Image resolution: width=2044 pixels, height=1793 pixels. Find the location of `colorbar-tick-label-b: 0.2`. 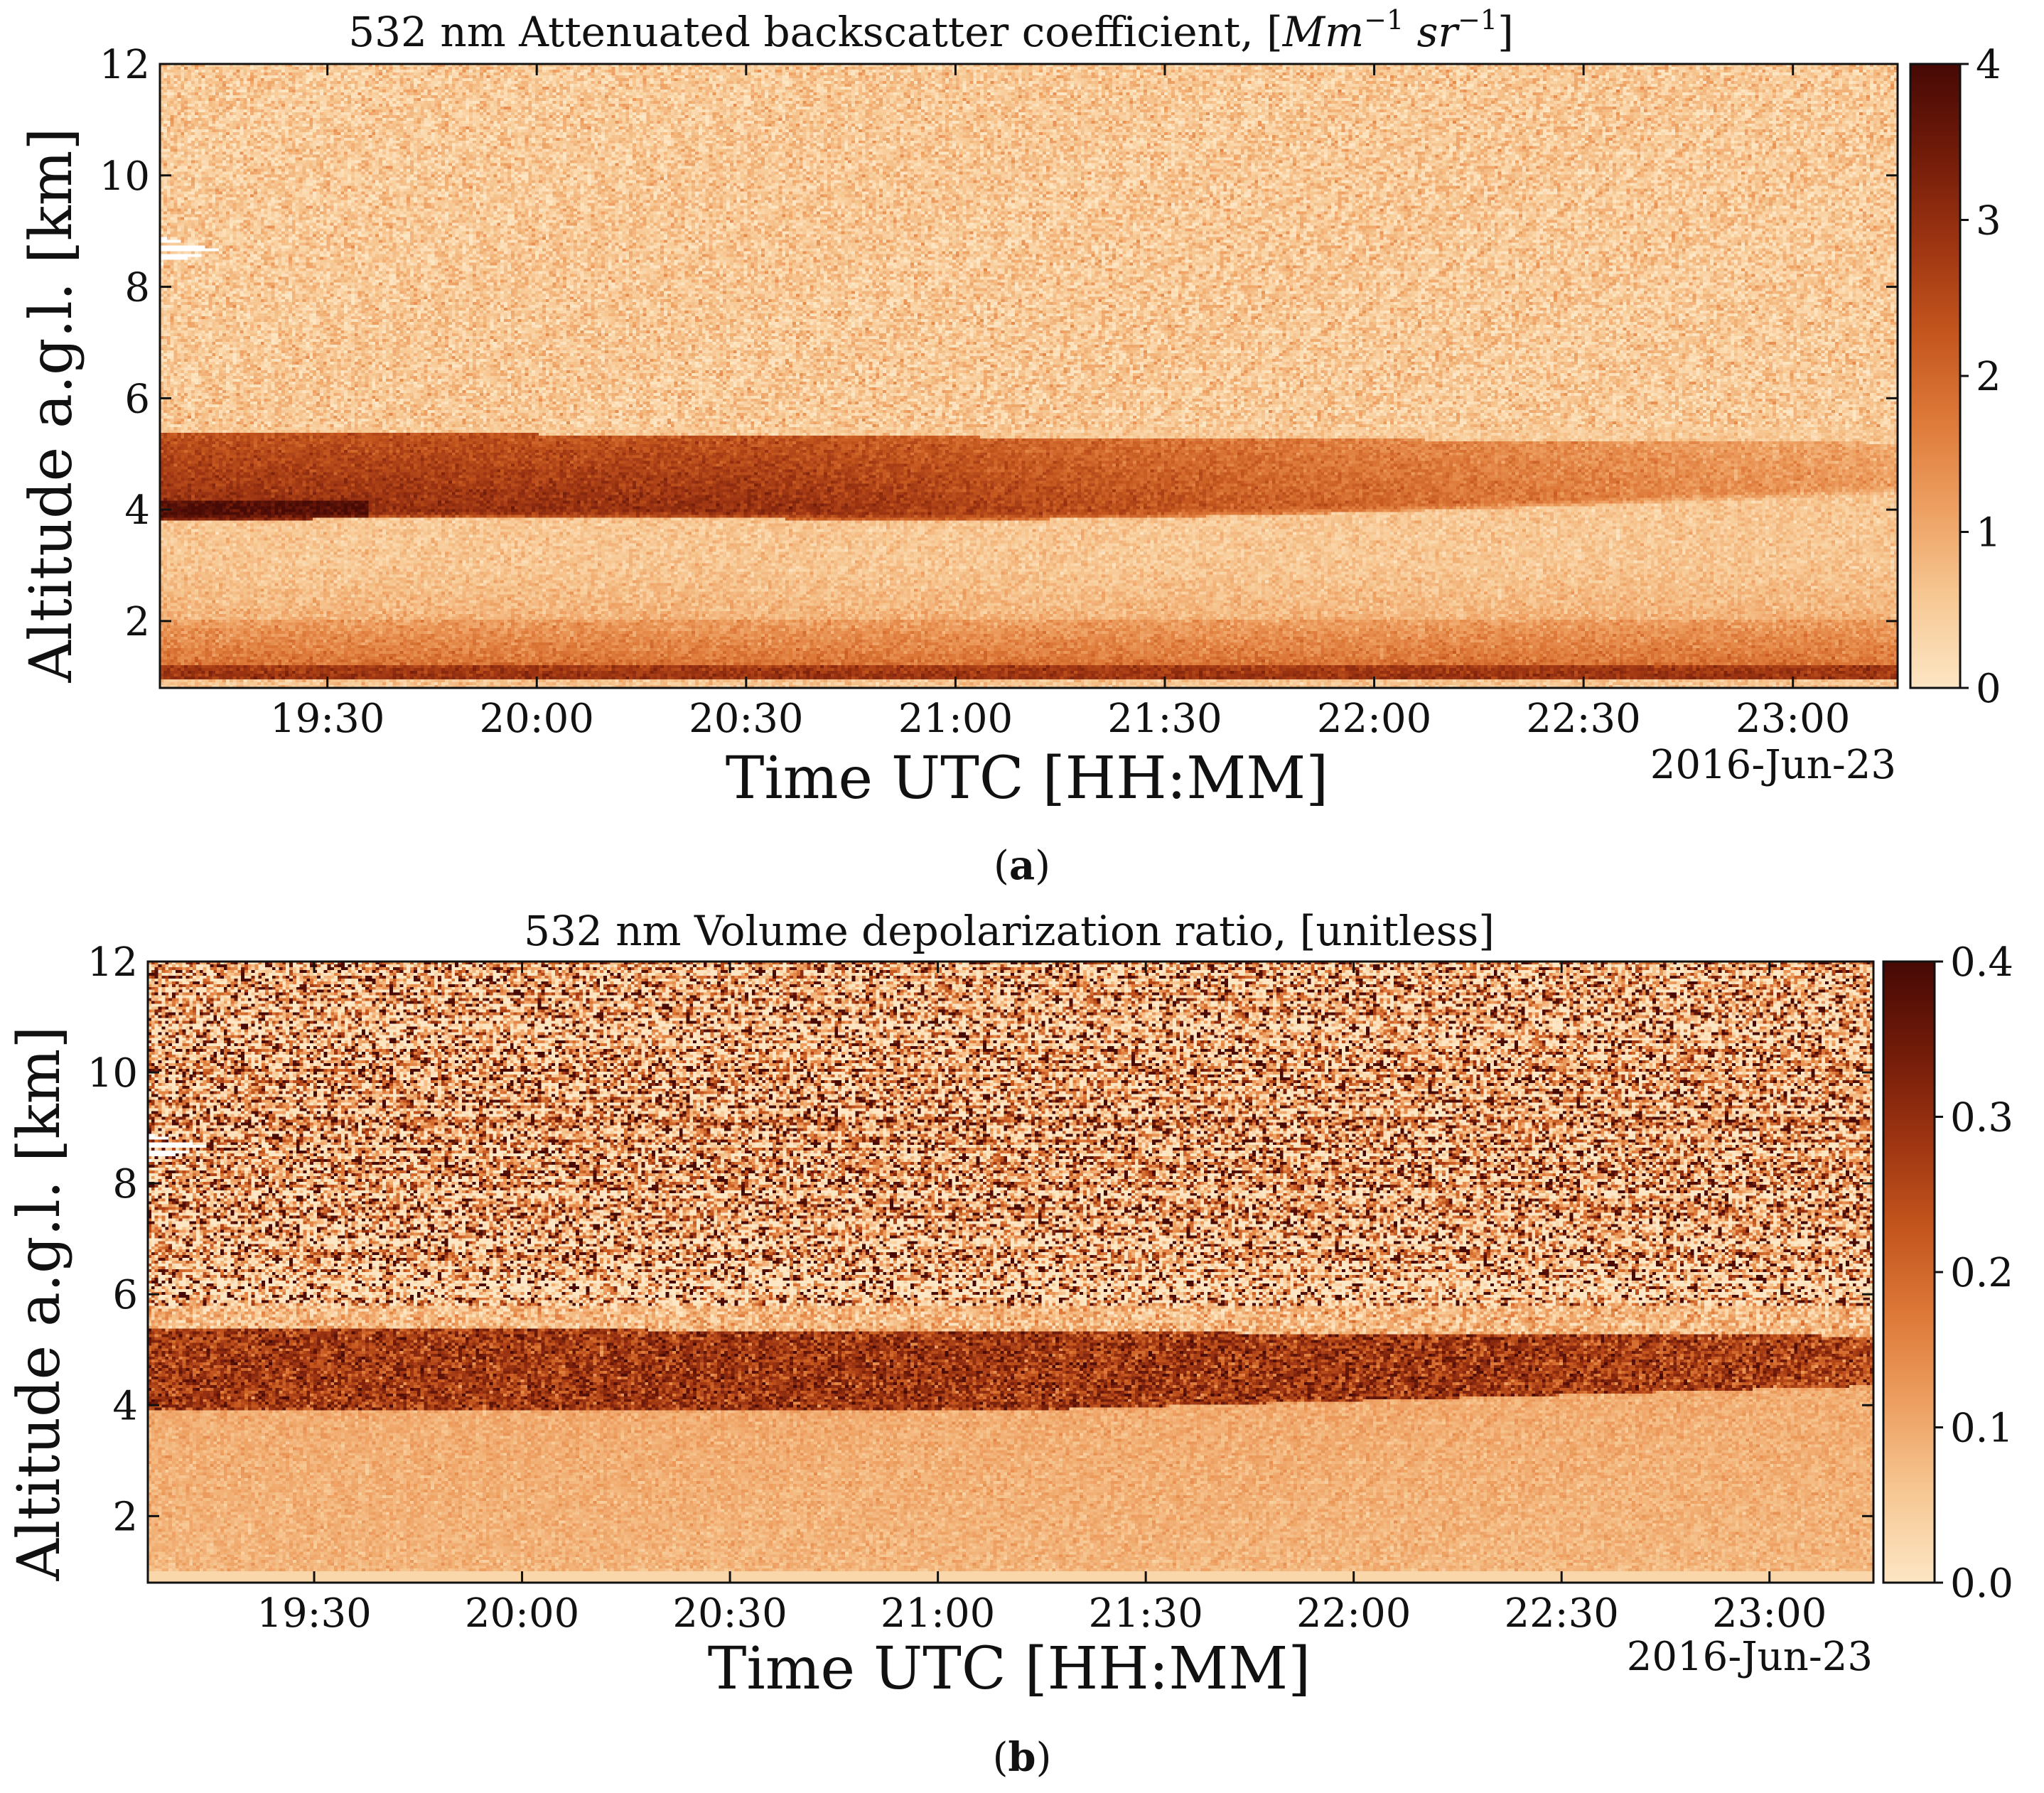

colorbar-tick-label-b: 0.2 is located at coordinates (1981, 1273).